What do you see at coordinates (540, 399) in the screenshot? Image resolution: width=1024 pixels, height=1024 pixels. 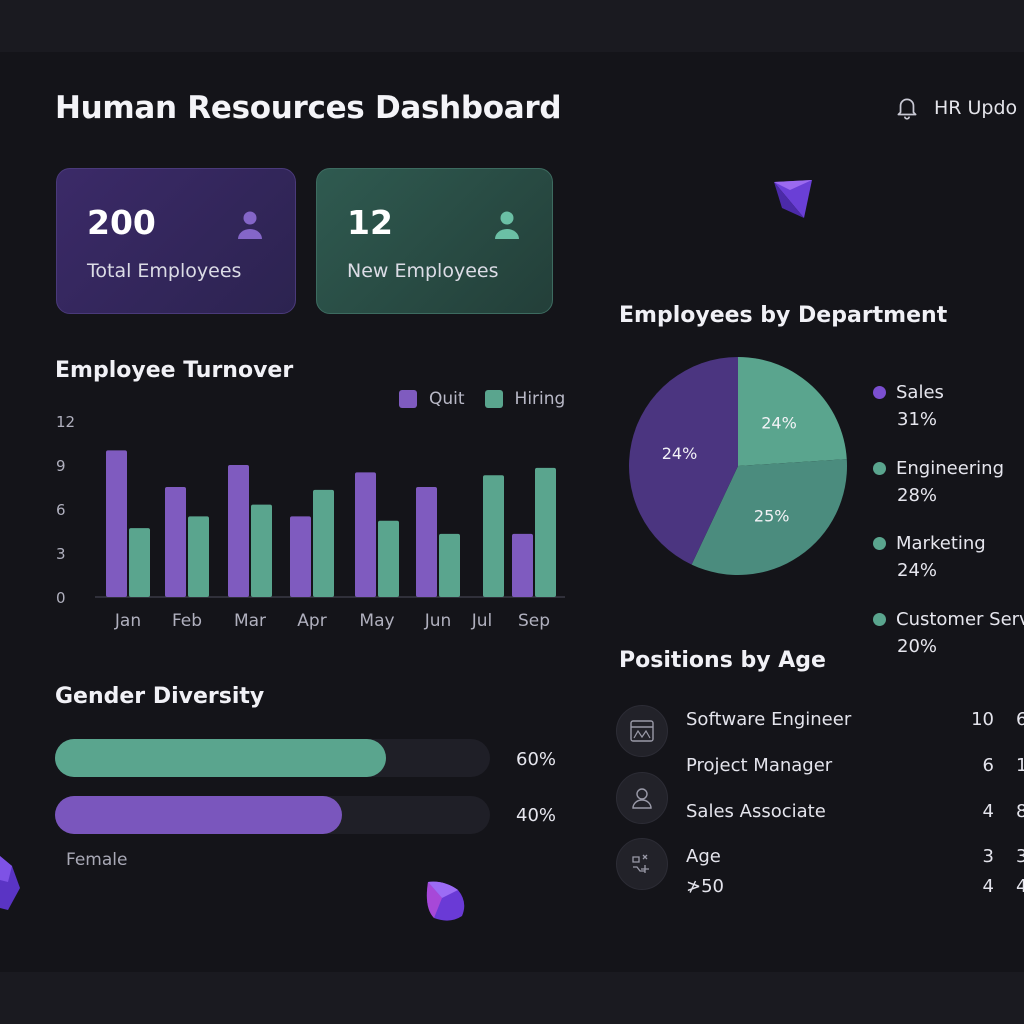 I see `legend-hiring-label: Hiring` at bounding box center [540, 399].